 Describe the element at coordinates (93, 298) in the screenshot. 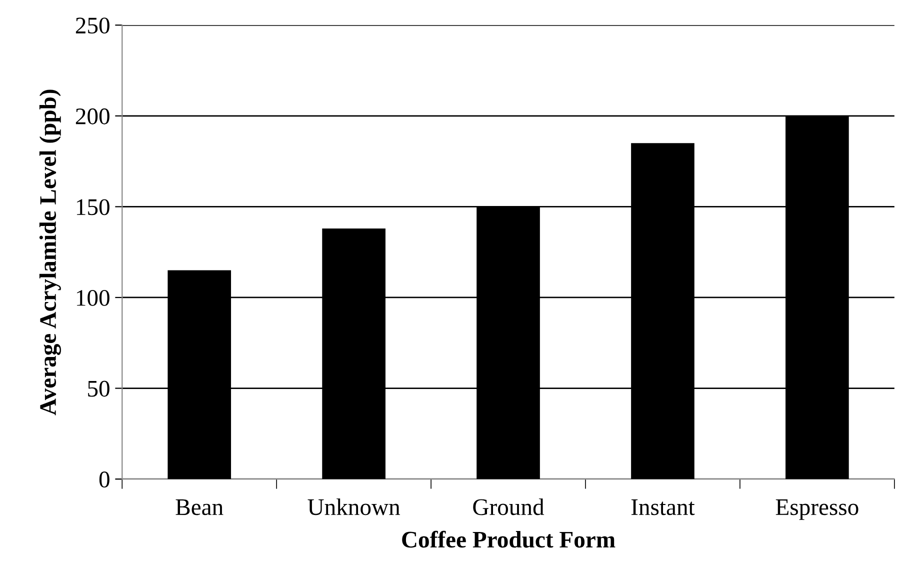

I see `y-tick-label: 100` at that location.